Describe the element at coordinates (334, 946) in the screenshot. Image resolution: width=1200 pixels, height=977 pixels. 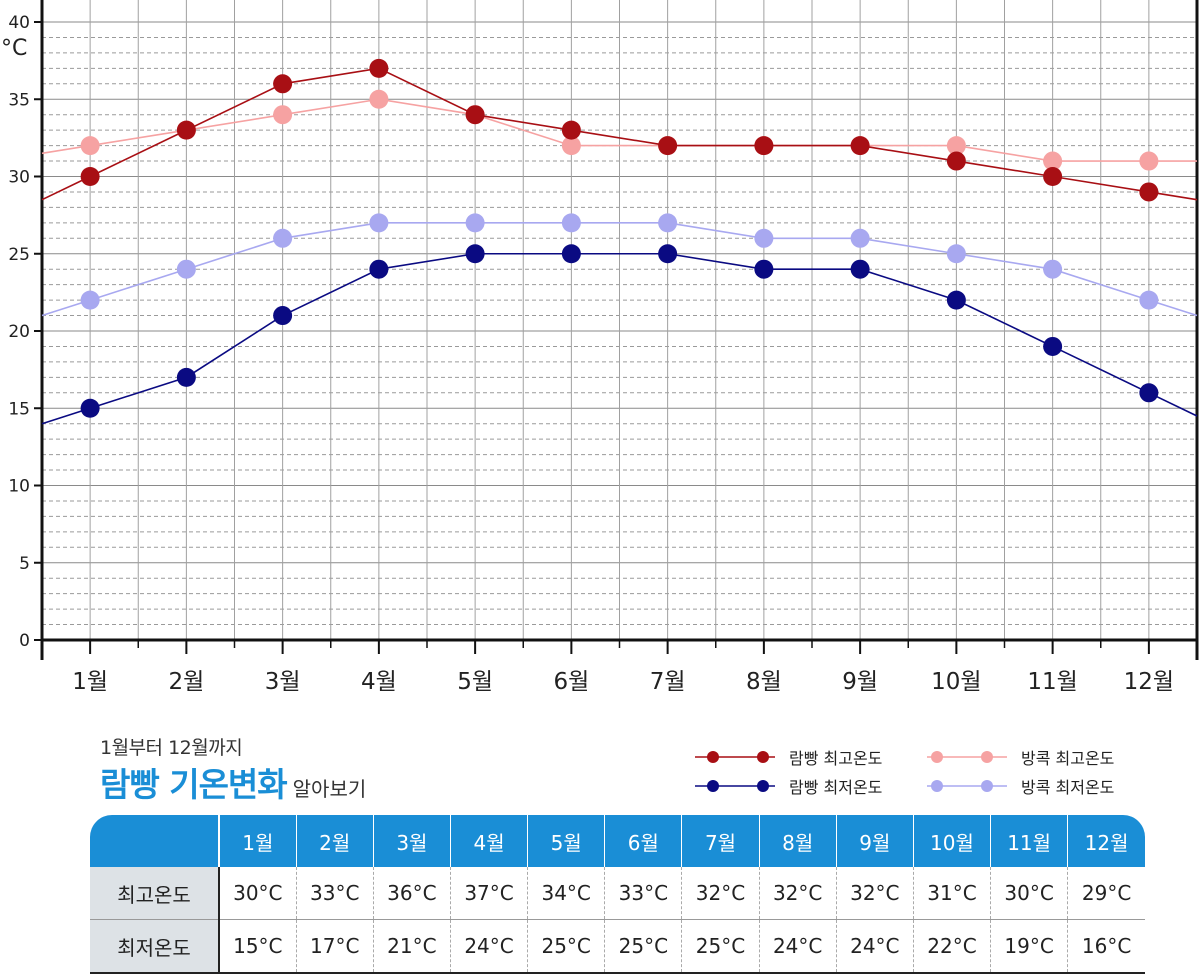
I see `table-cell: 17°C` at that location.